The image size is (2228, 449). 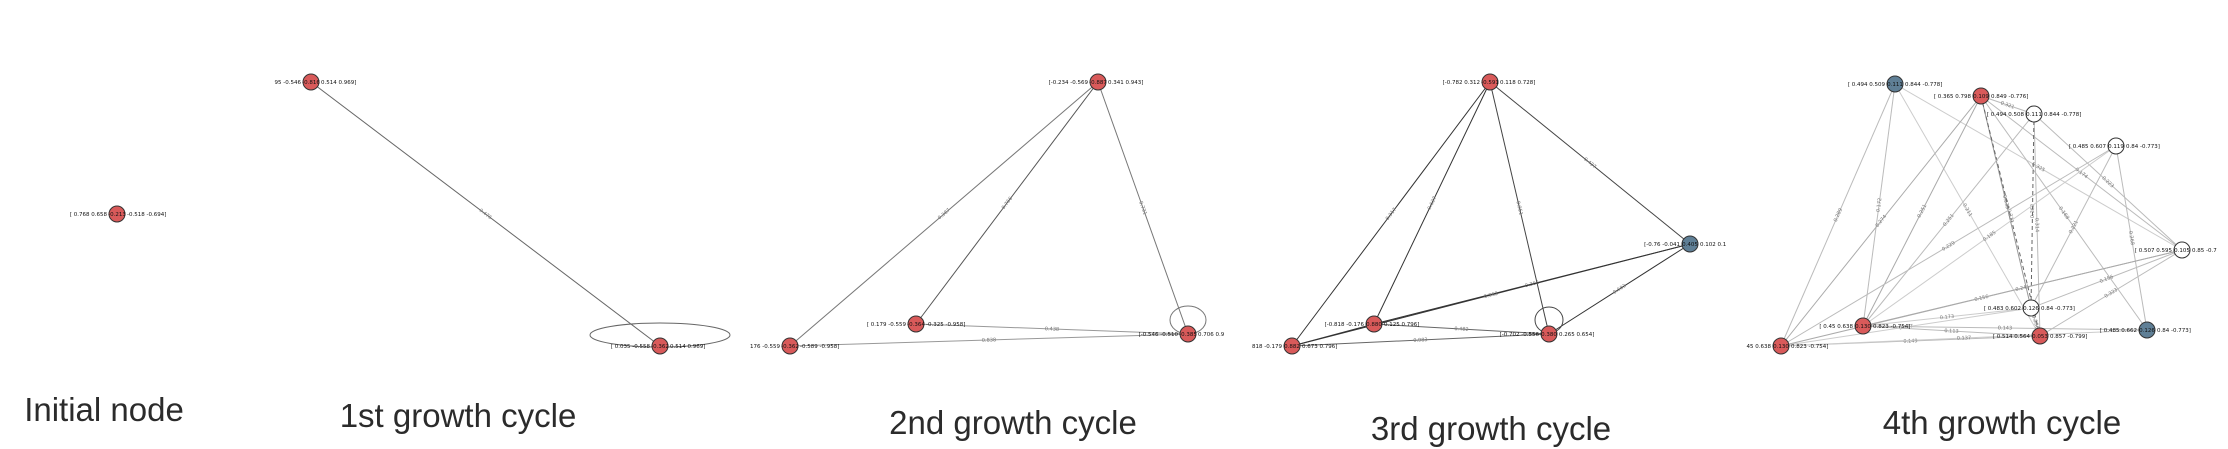 What do you see at coordinates (1895, 84) in the screenshot?
I see `node-circle-blue` at bounding box center [1895, 84].